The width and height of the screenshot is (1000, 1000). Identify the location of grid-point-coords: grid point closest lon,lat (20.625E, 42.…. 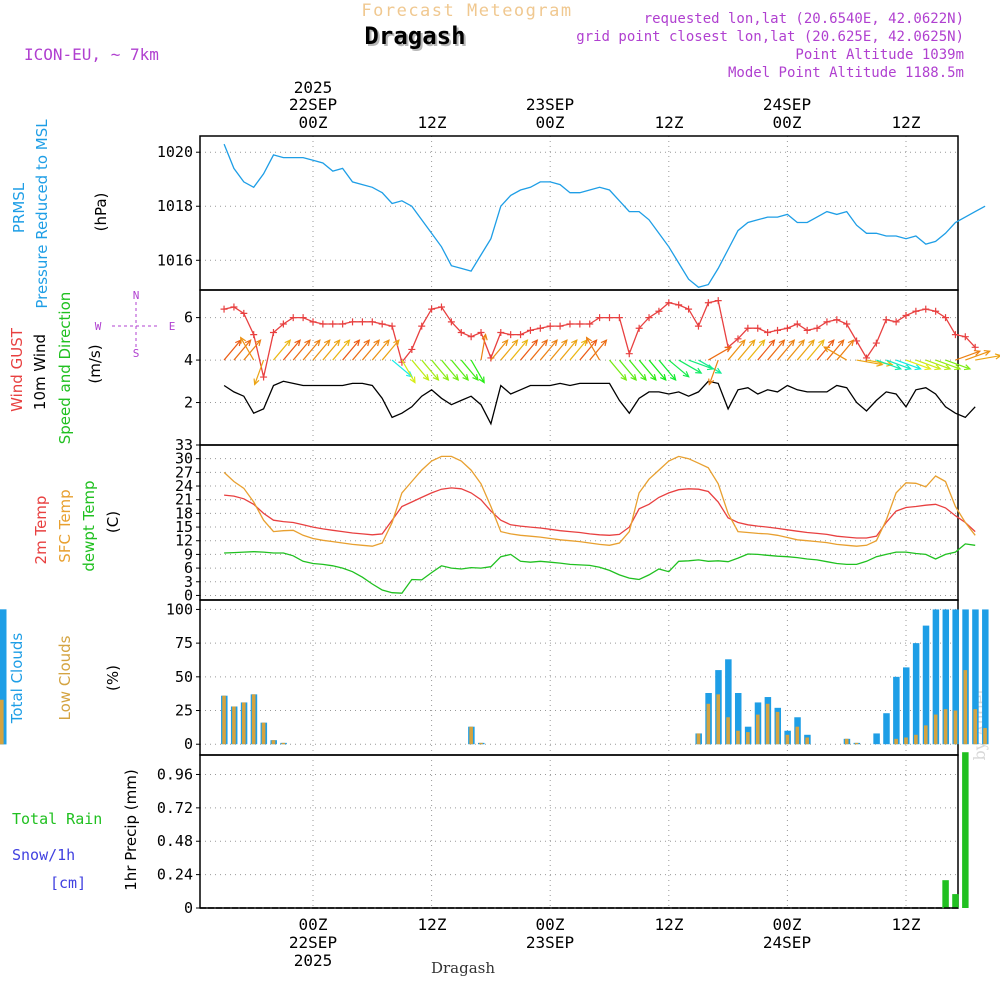
(770, 37).